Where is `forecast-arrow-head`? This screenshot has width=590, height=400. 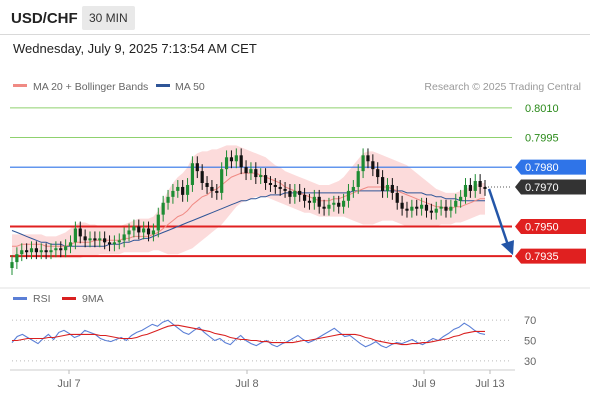 forecast-arrow-head is located at coordinates (507, 248).